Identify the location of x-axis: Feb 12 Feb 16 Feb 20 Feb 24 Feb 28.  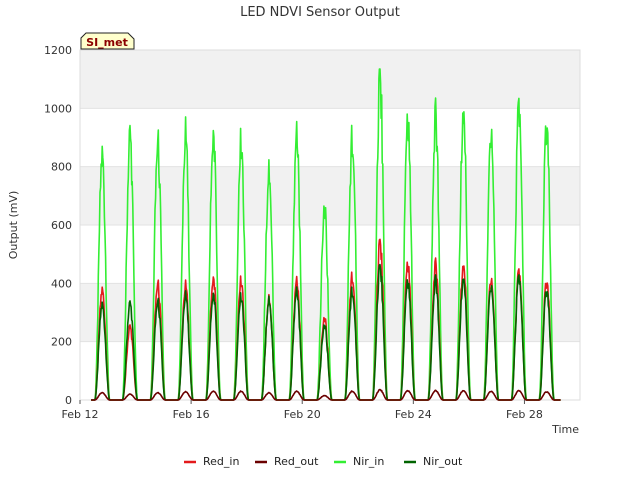
(302, 410).